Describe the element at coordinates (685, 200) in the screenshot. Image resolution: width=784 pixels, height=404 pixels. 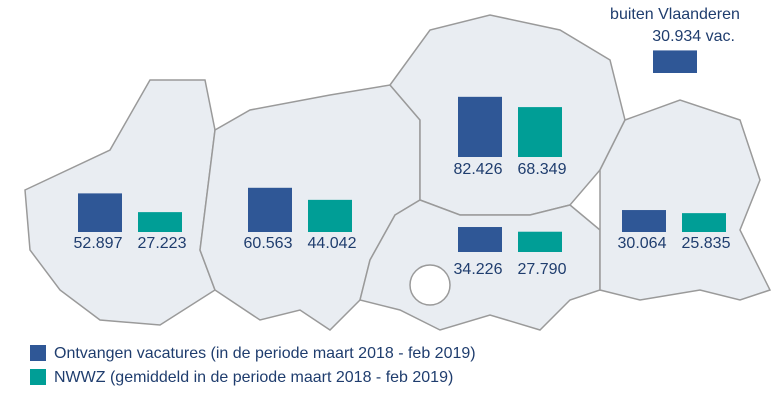
I see `province-shape` at that location.